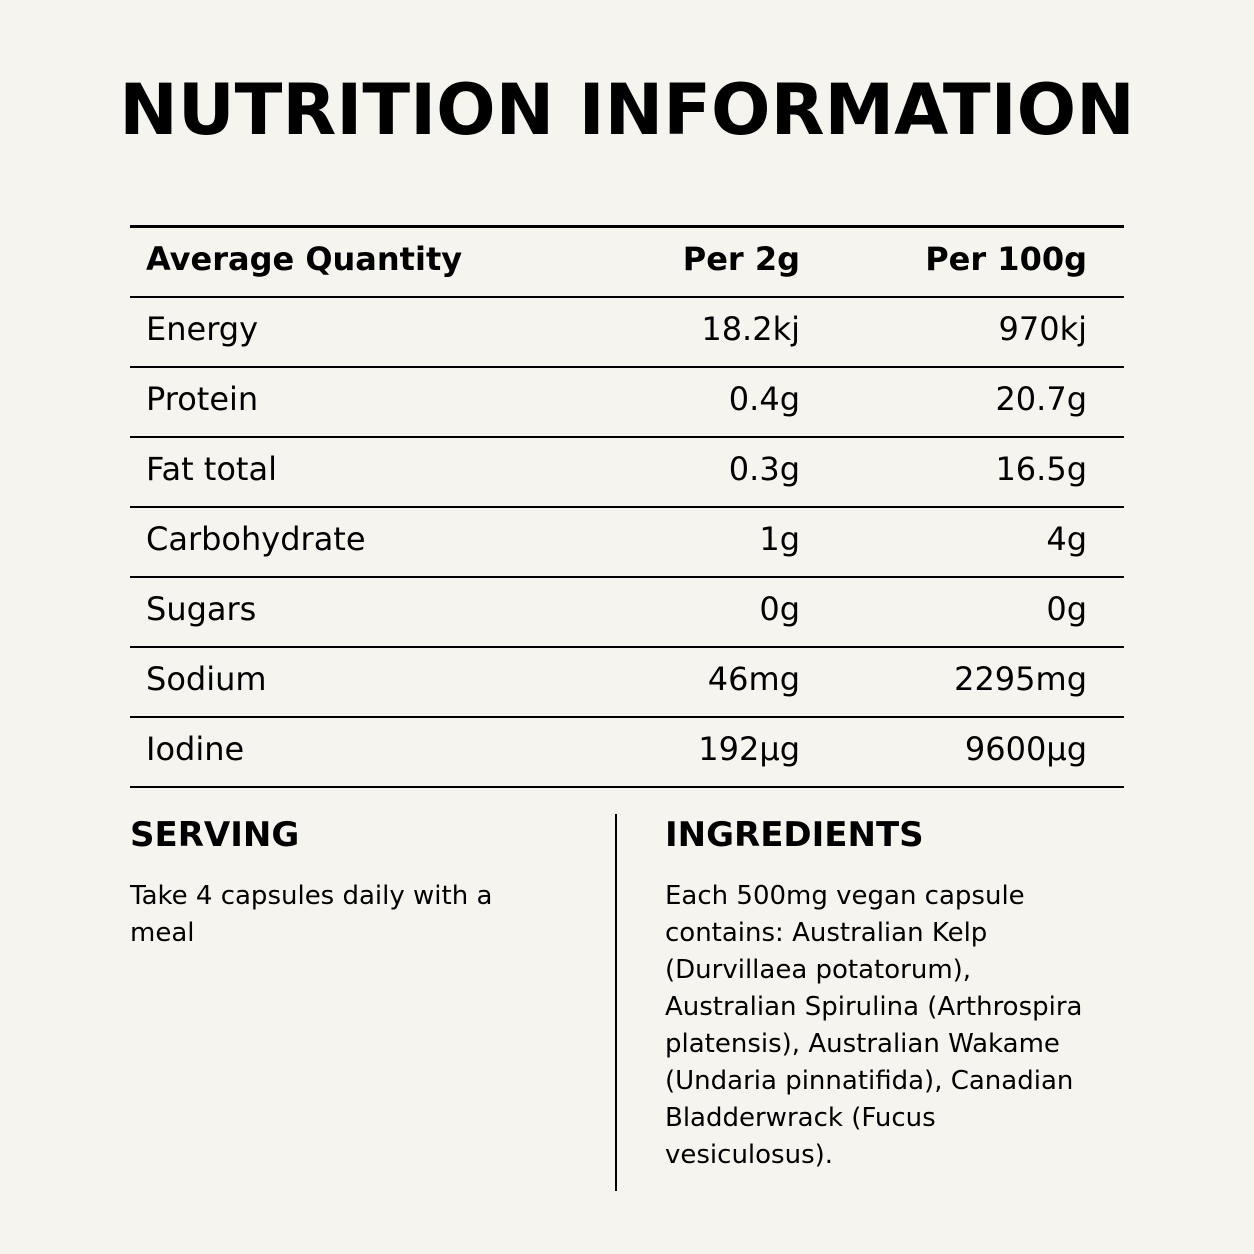 Image resolution: width=1254 pixels, height=1254 pixels. Describe the element at coordinates (311, 914) in the screenshot. I see `serving-text: Take 4 capsules daily with a meal` at that location.